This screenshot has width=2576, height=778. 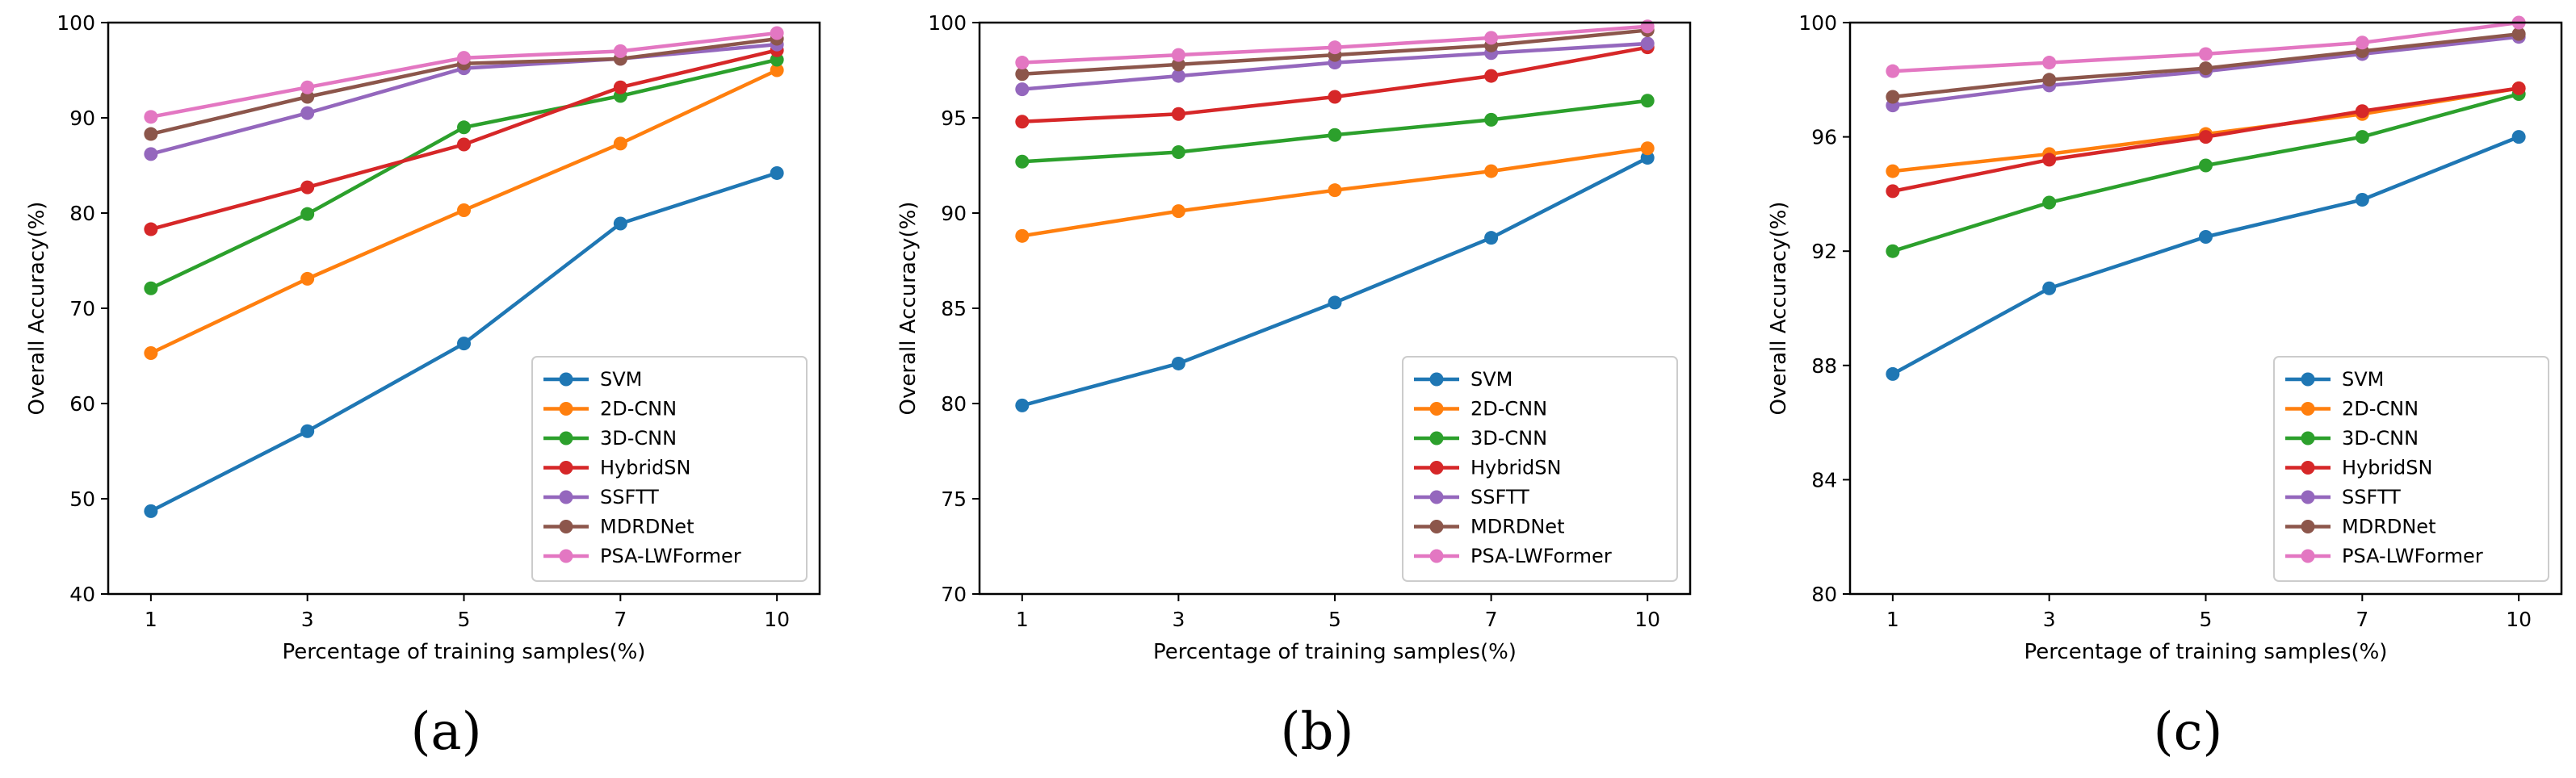 I want to click on chart-c-legend-marker-ssftt, so click(x=2308, y=497).